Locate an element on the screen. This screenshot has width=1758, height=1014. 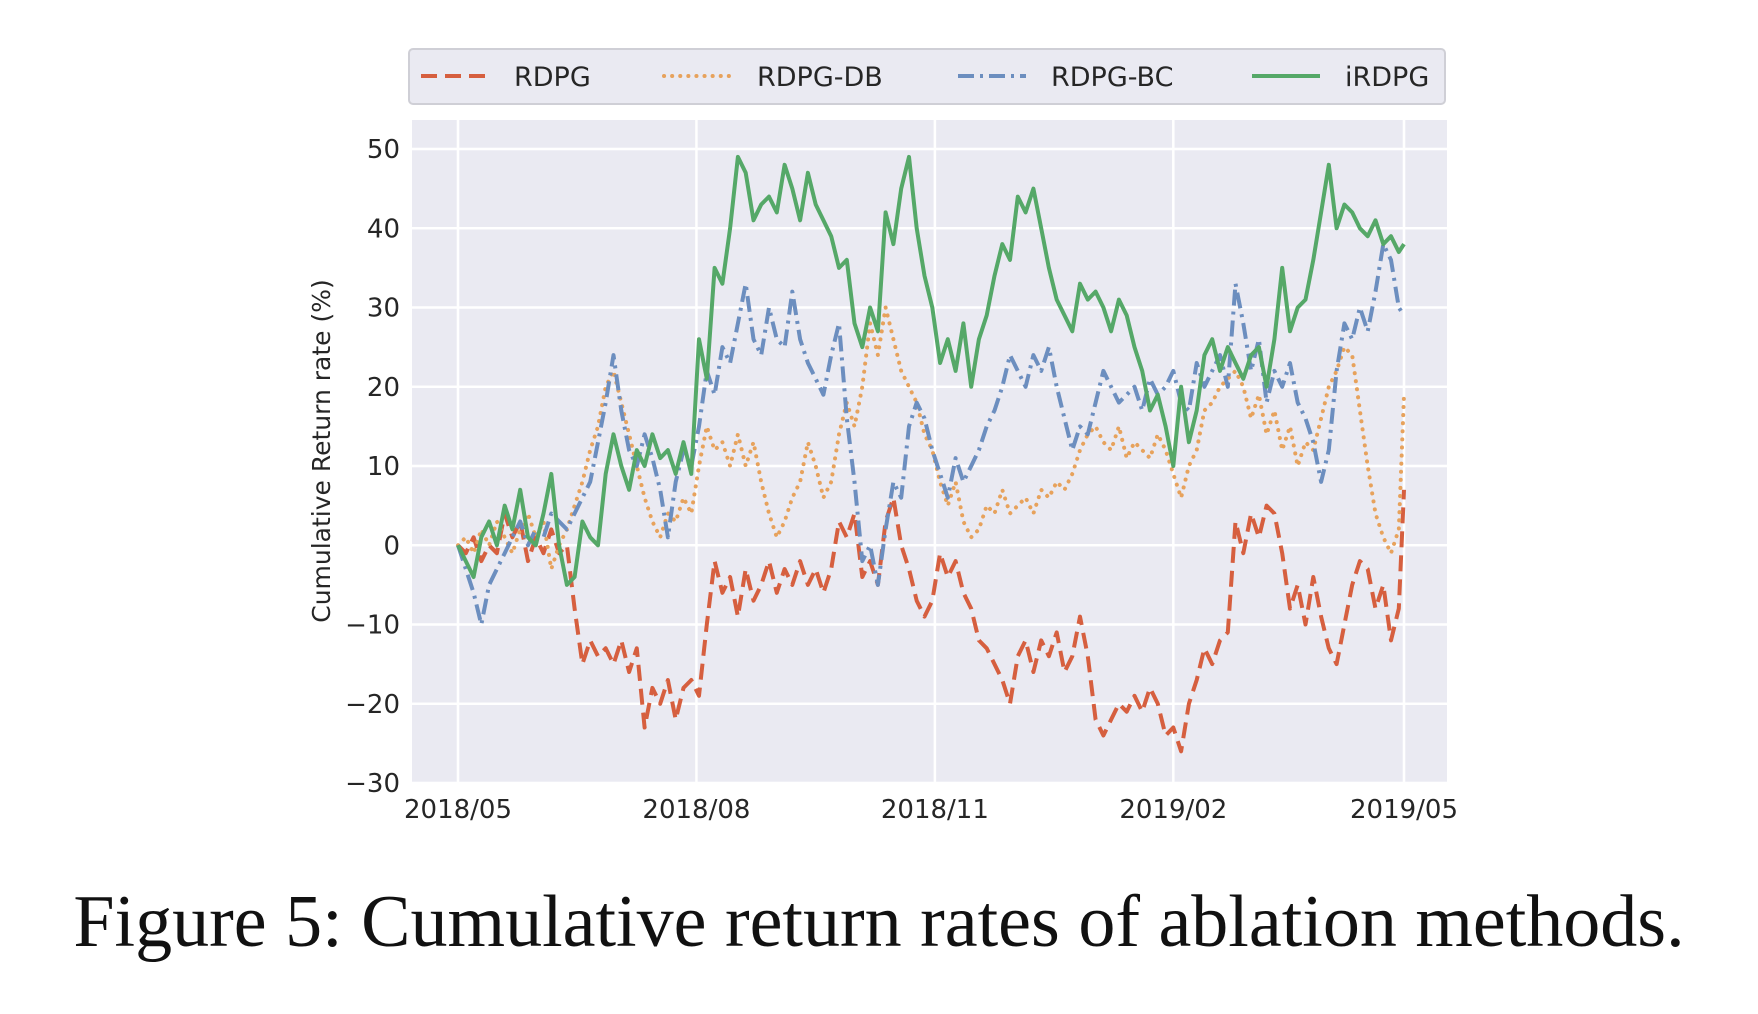
legend: RDPG RDPG-DB RDPG-BC iRDPG is located at coordinates (927, 76).